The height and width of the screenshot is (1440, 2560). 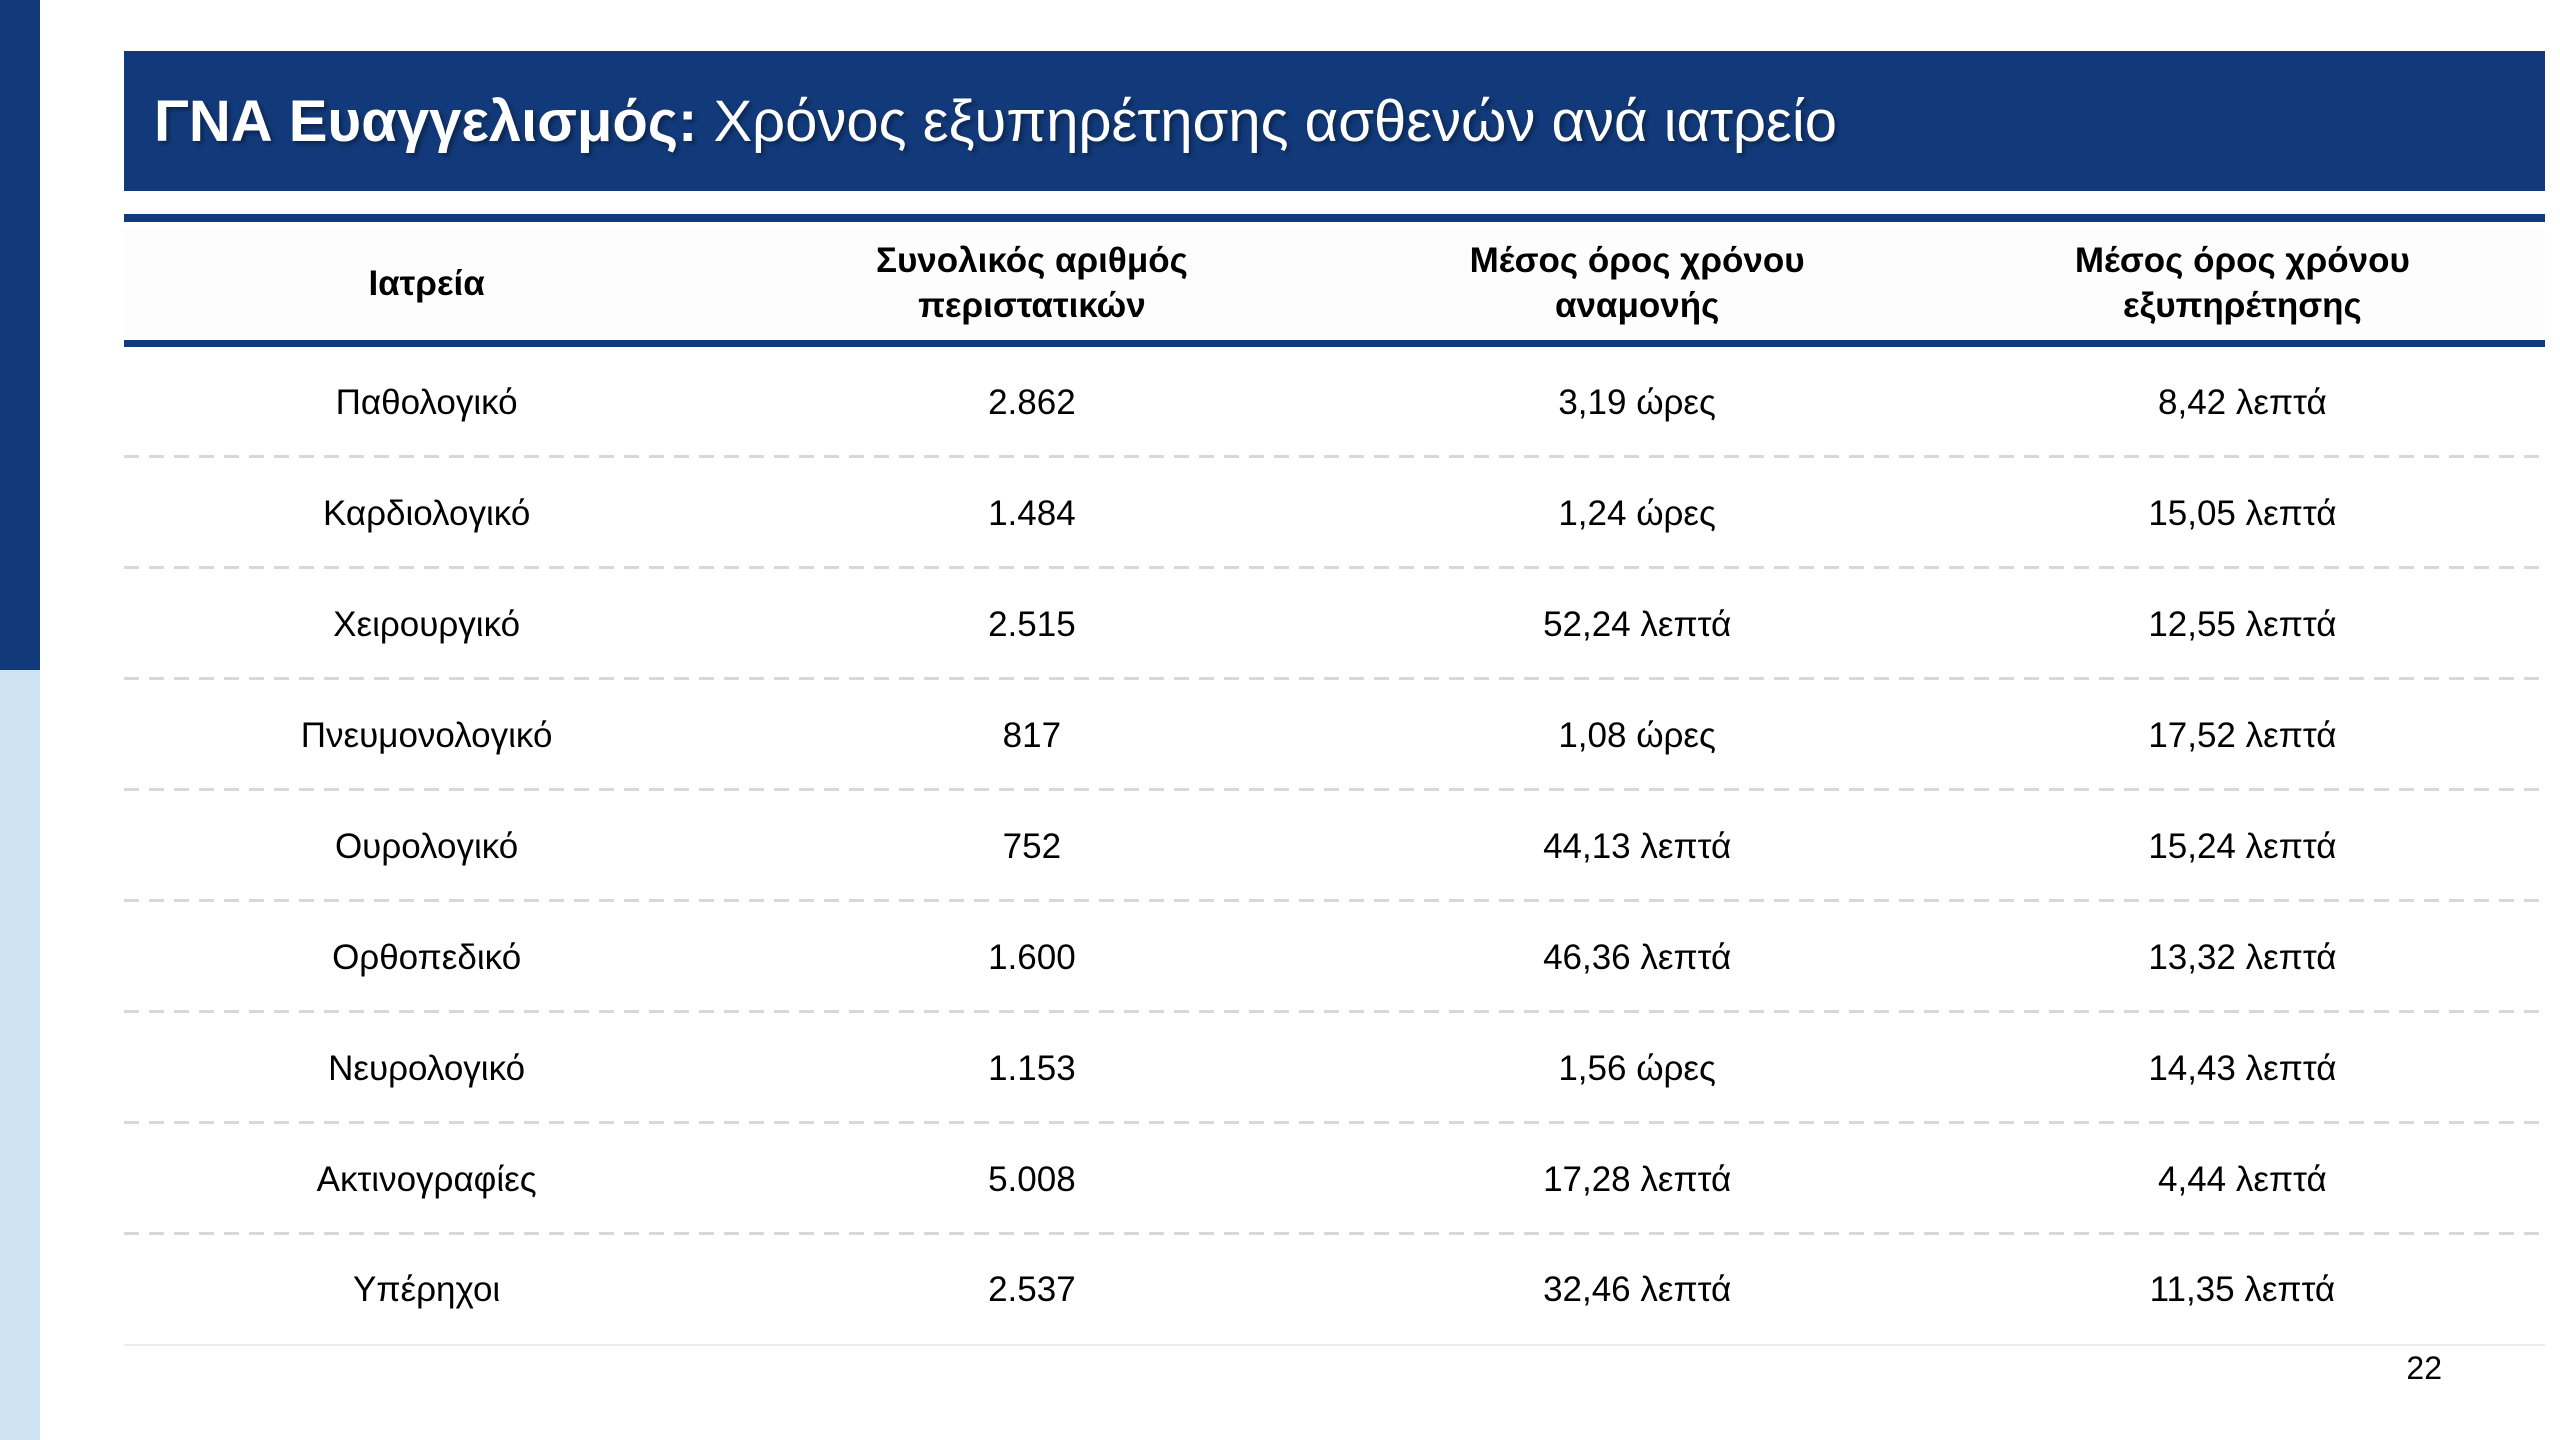 I want to click on cell-avg-wait: 1,56 ώρες, so click(x=1637, y=1068).